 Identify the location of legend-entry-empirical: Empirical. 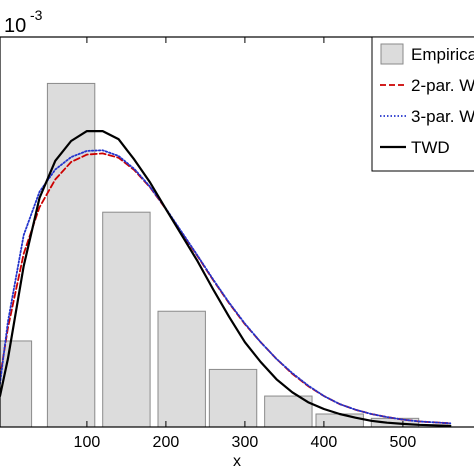
(427, 54).